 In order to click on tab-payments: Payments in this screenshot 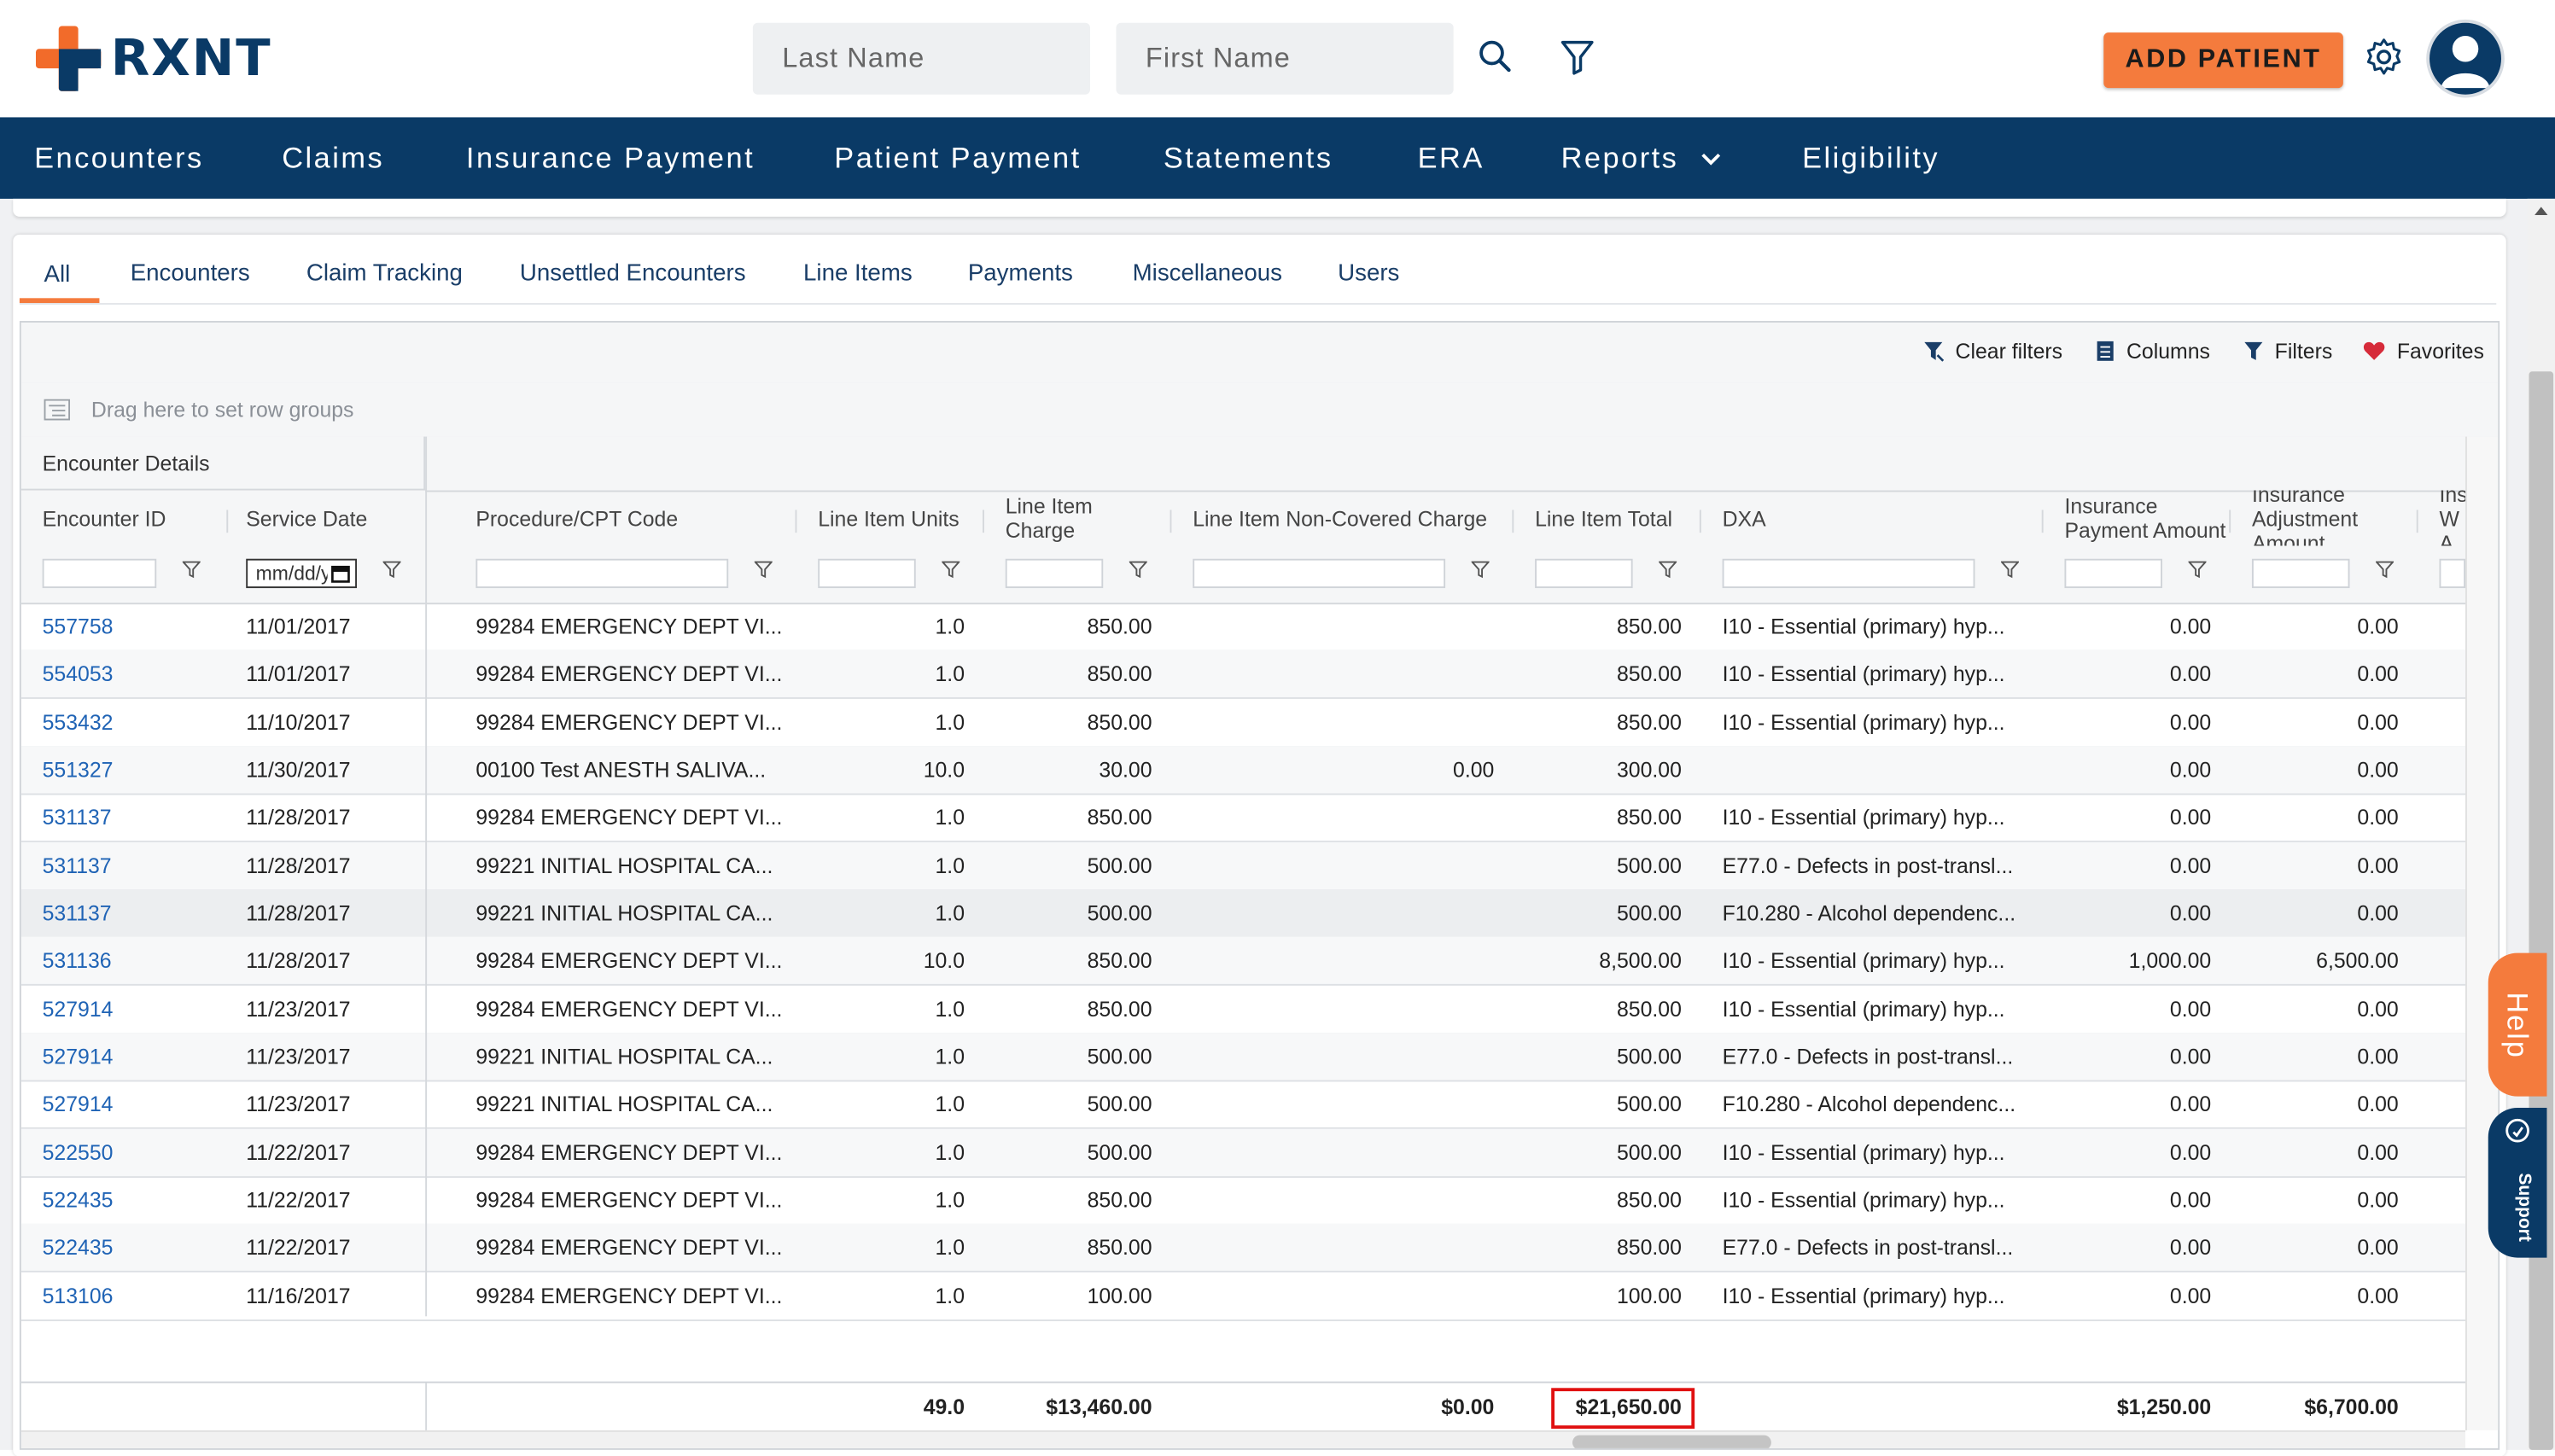, I will do `click(1020, 273)`.